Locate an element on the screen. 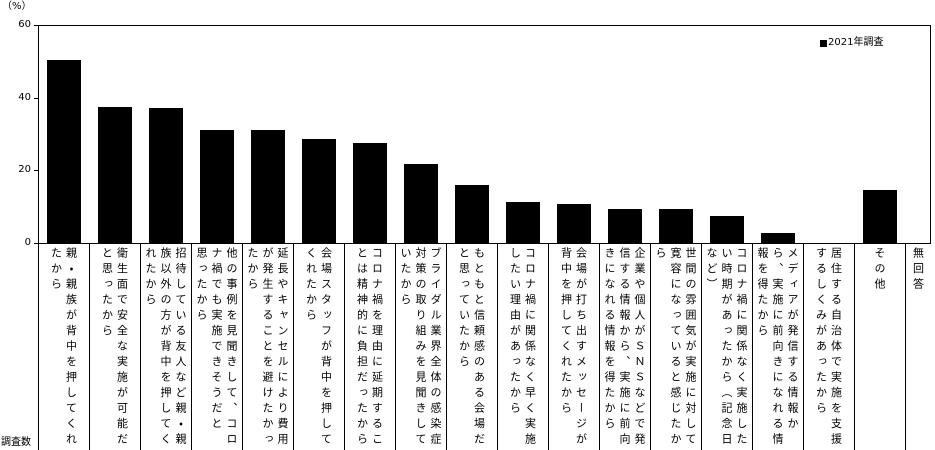 The image size is (935, 450). category-cell: ブライダル業界全体の感染症対策の取り組みを見聞きしていたから is located at coordinates (420, 348).